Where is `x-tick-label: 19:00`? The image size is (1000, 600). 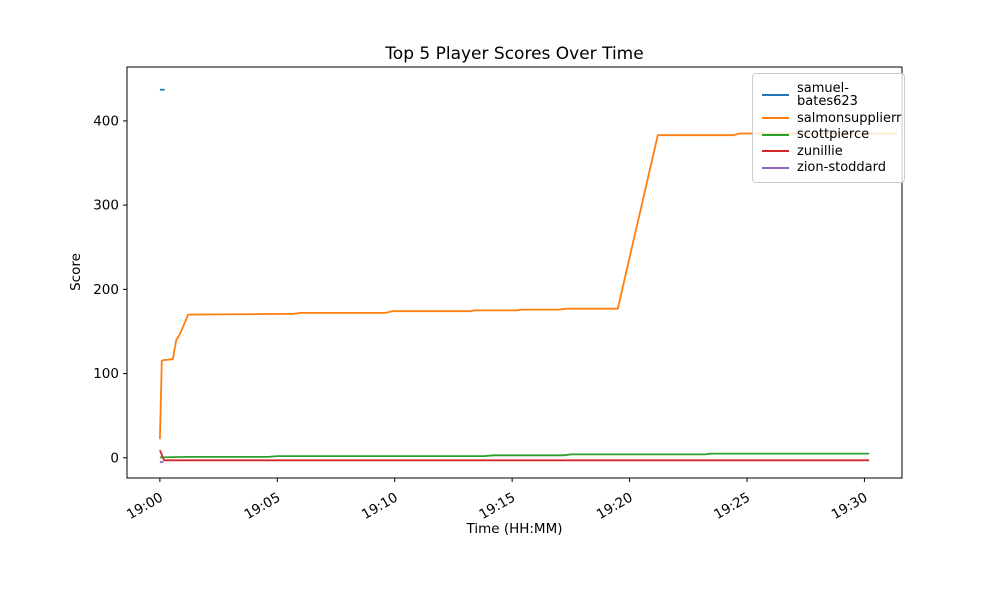
x-tick-label: 19:00 is located at coordinates (145, 506).